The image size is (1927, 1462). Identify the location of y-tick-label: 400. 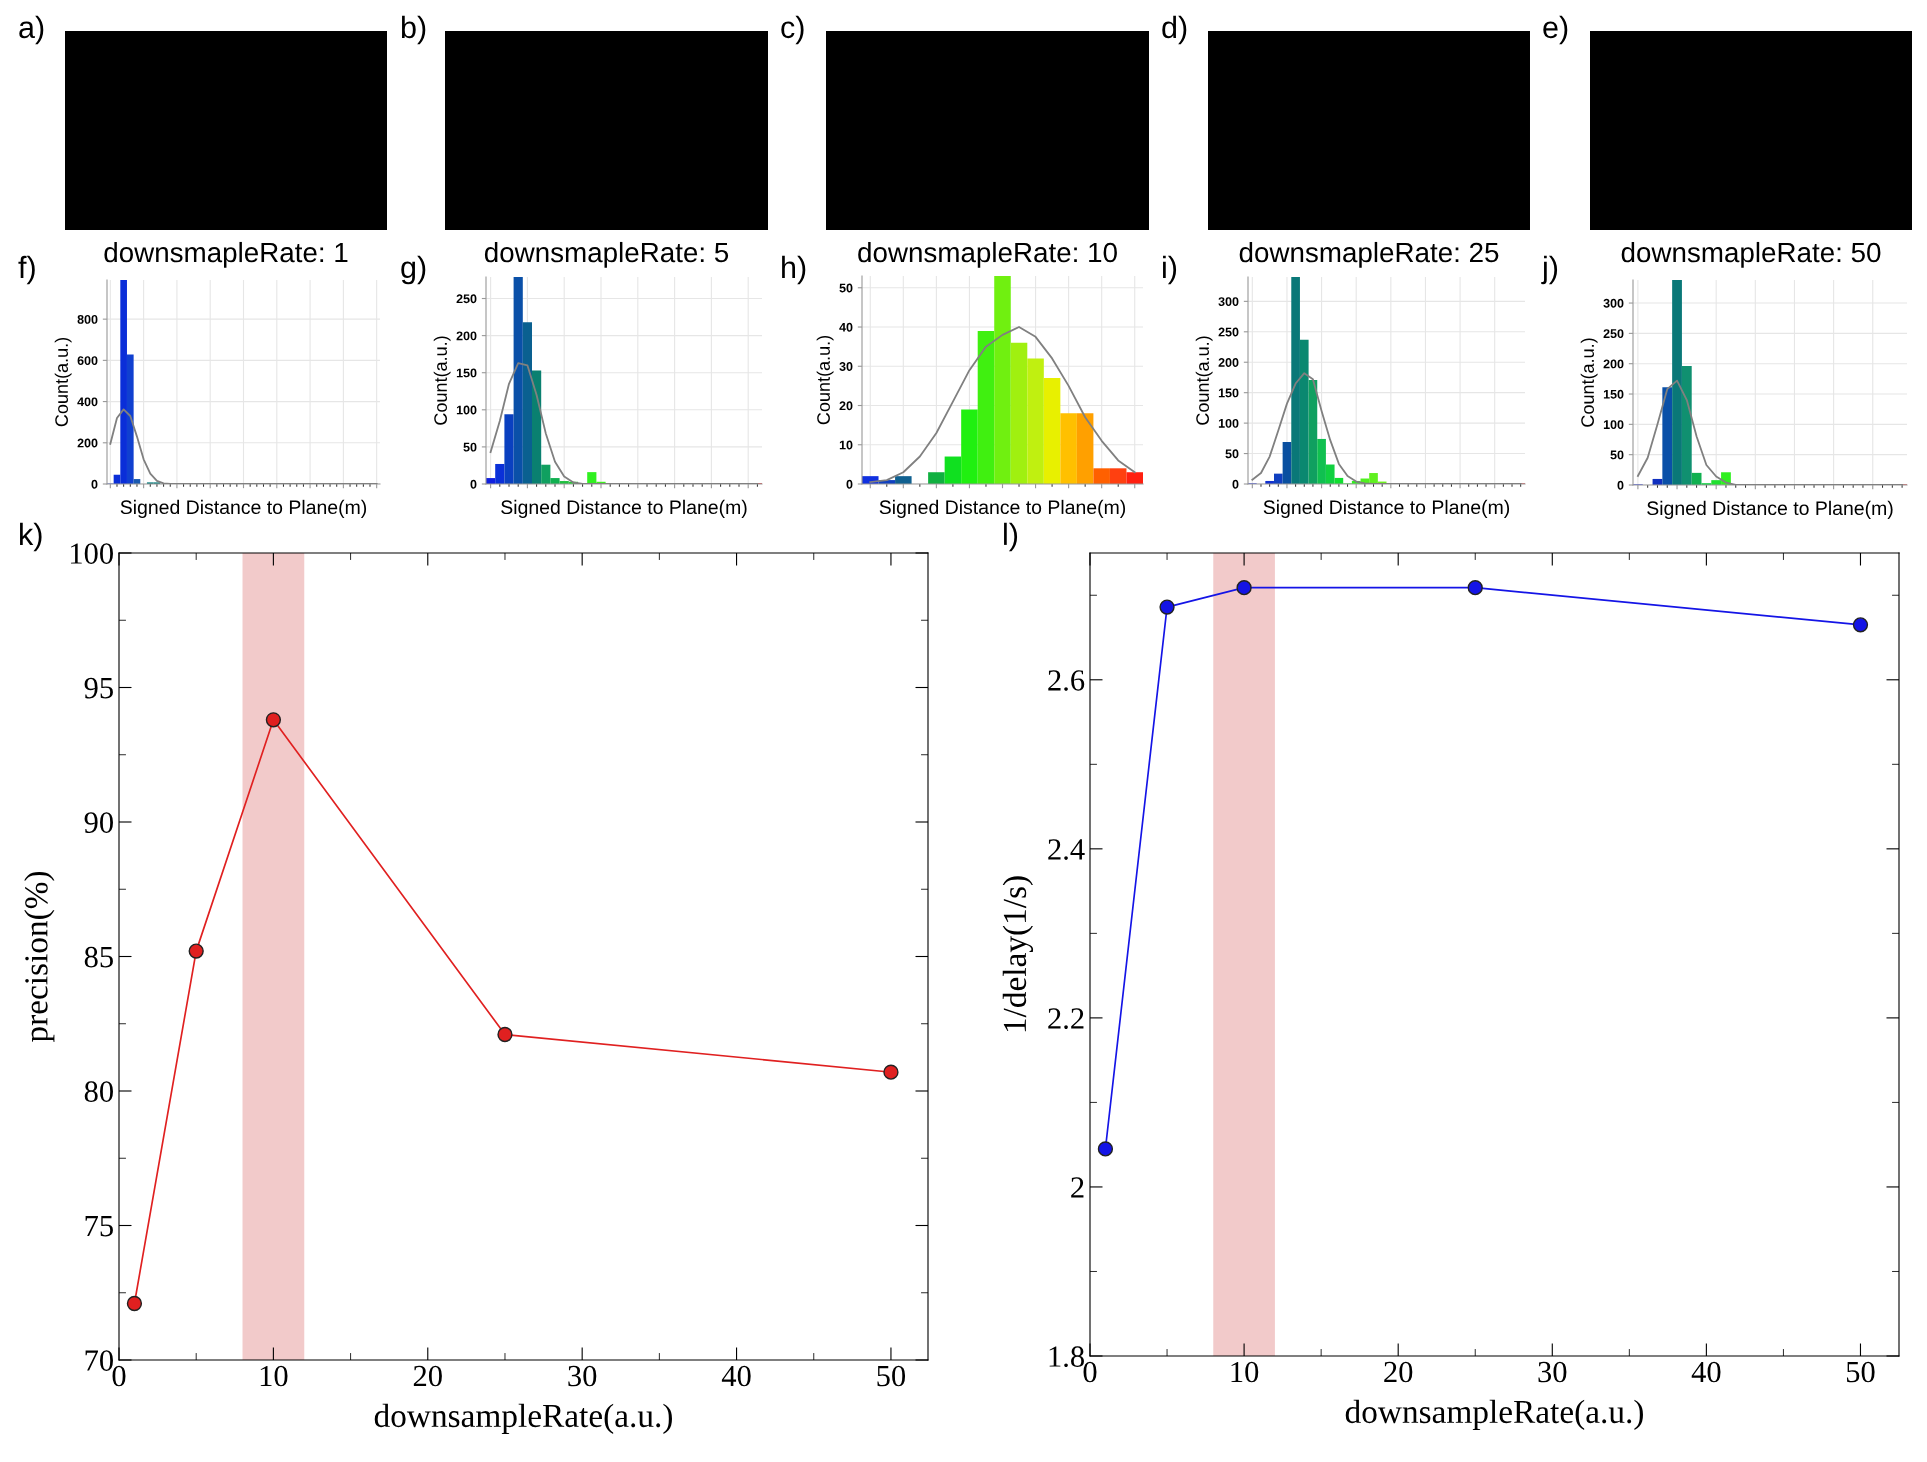
(87, 402).